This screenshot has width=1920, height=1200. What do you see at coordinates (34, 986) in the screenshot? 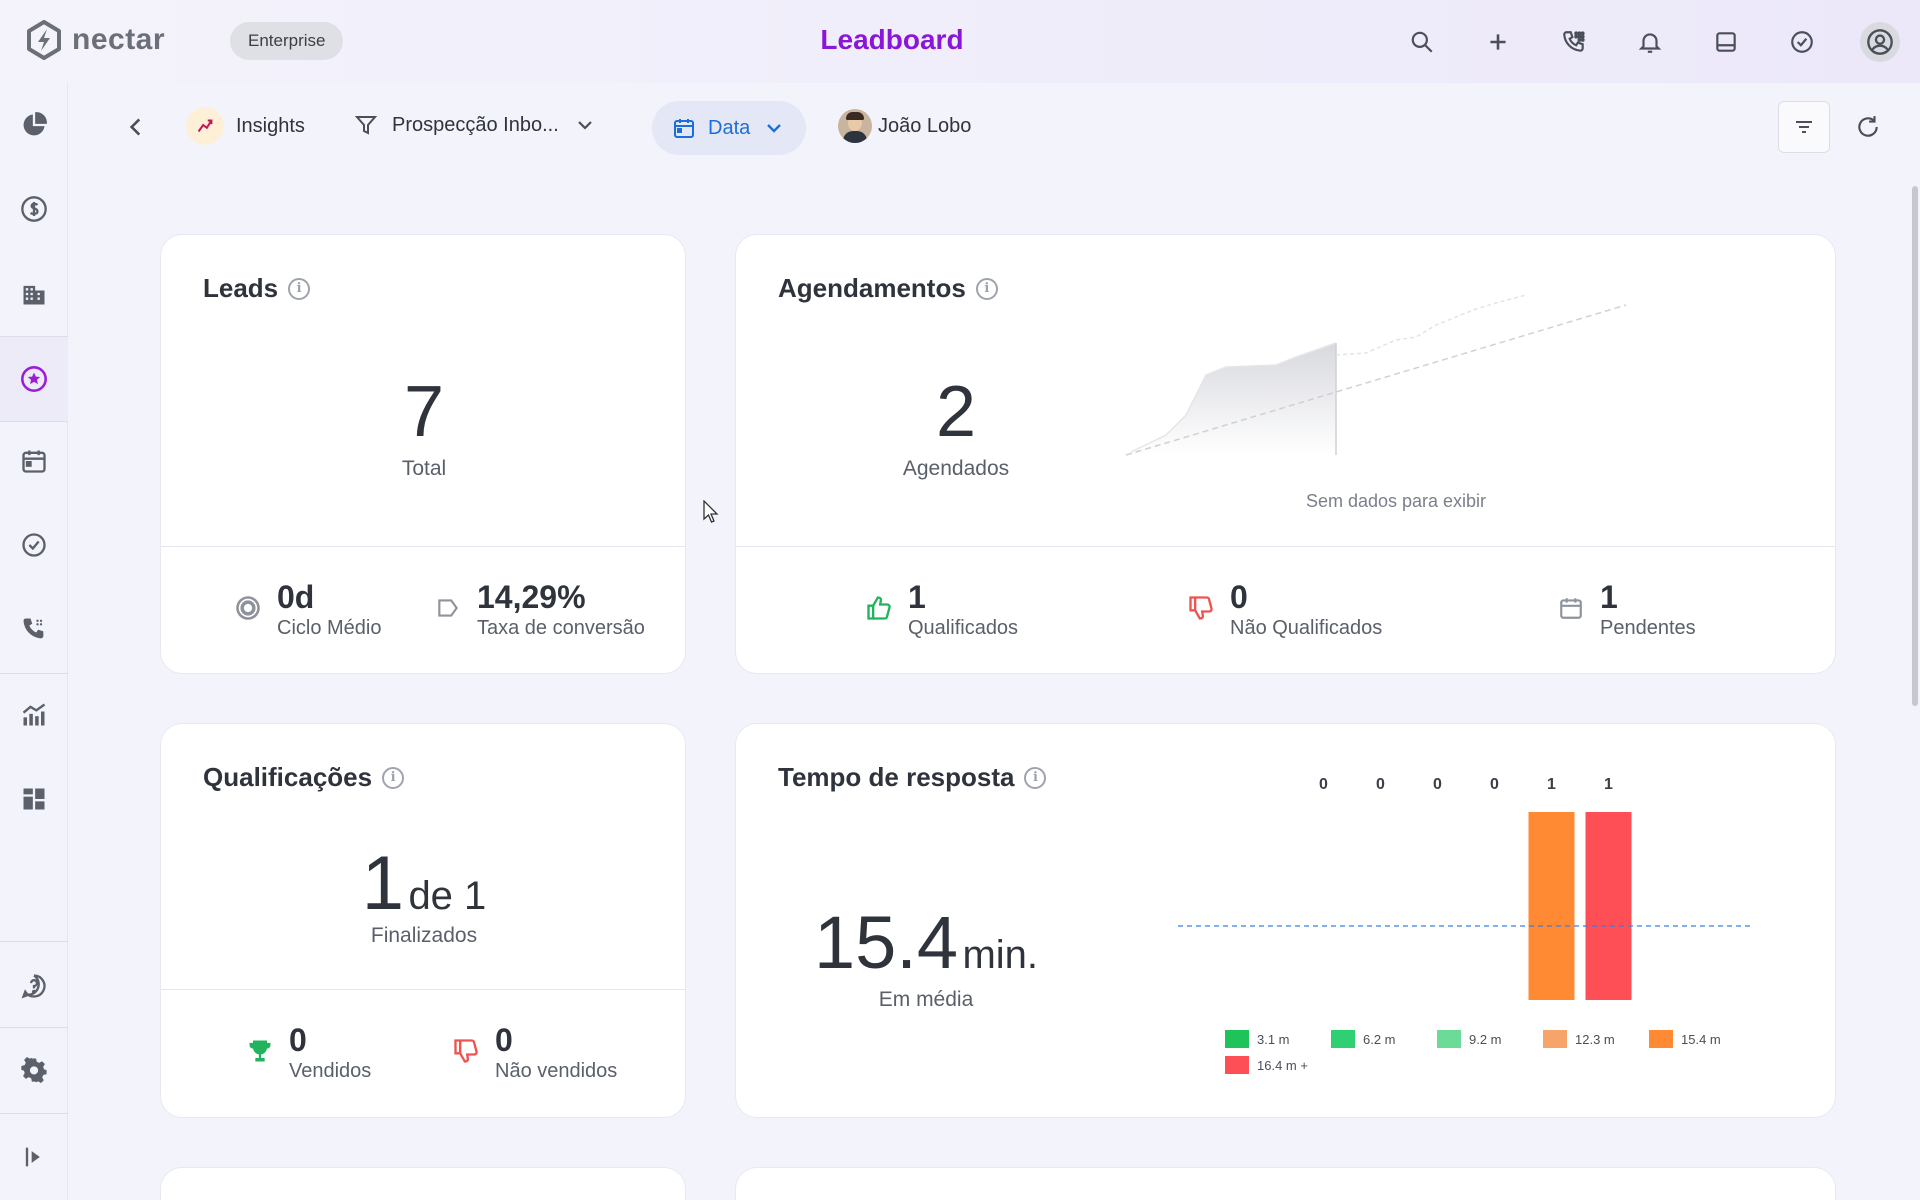
I see `help-icon` at bounding box center [34, 986].